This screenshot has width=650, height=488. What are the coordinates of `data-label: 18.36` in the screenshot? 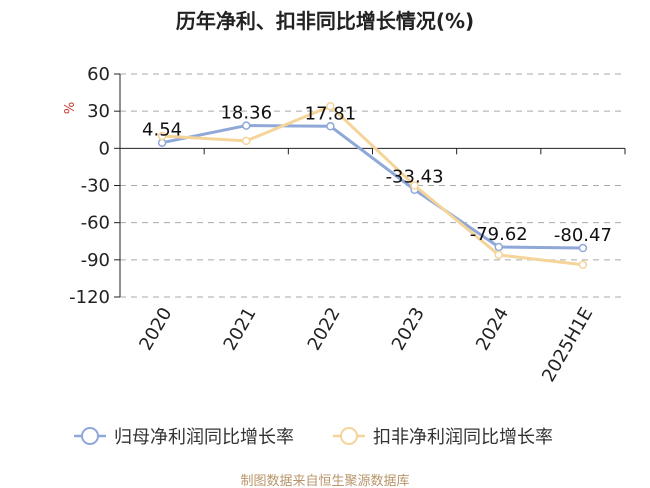 It's located at (246, 113).